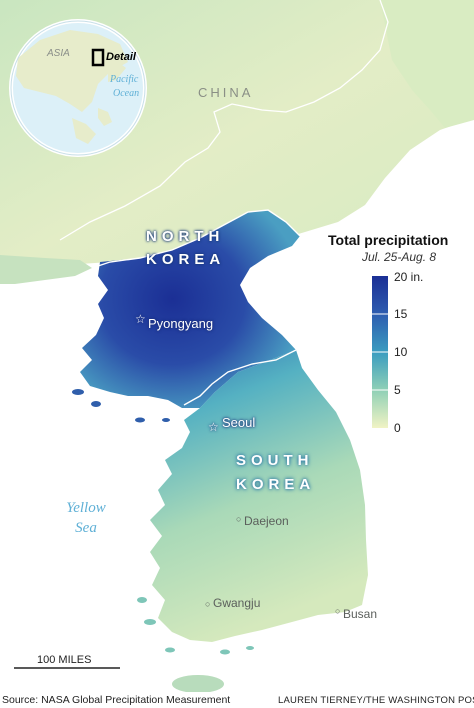  What do you see at coordinates (126, 93) in the screenshot?
I see `inset-ocean-label-2: Ocean` at bounding box center [126, 93].